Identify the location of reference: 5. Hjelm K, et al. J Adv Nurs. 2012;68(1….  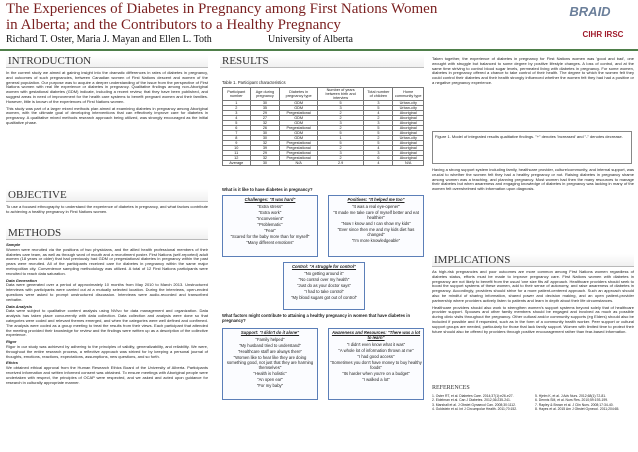
(571, 396).